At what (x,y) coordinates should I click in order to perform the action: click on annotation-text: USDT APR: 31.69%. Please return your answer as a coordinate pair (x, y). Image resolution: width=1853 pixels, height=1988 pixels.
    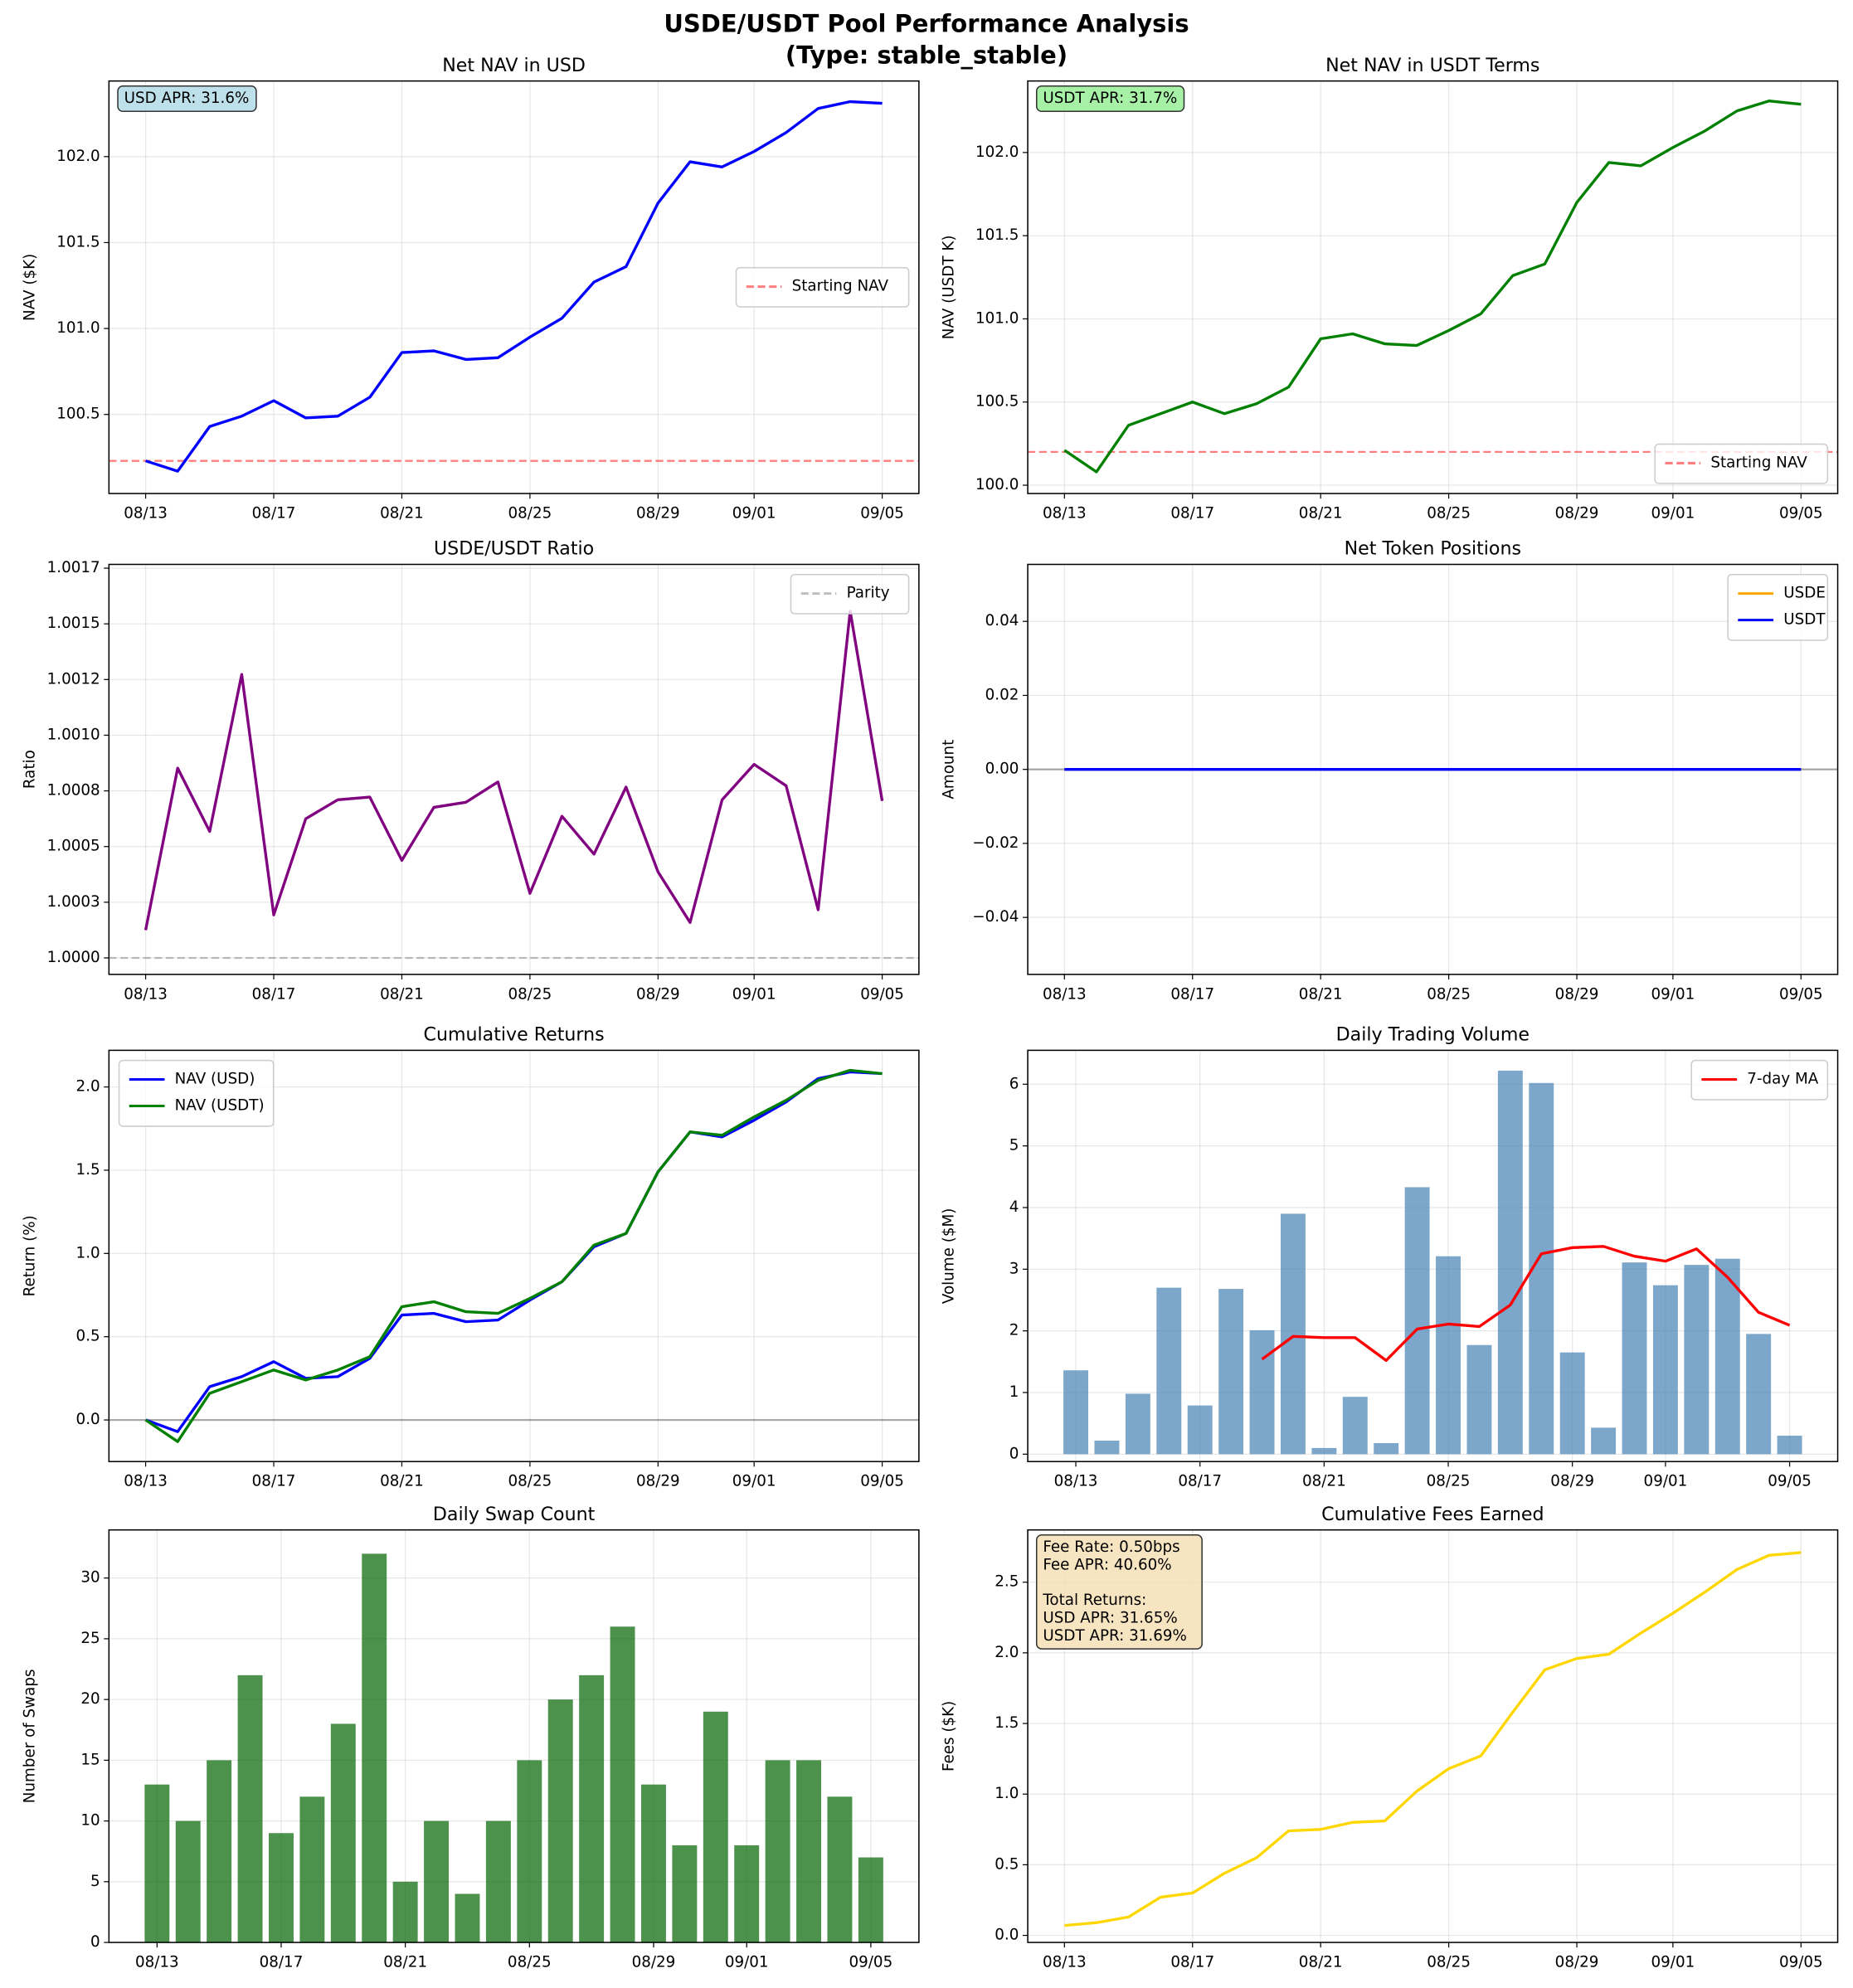
    Looking at the image, I should click on (1115, 1636).